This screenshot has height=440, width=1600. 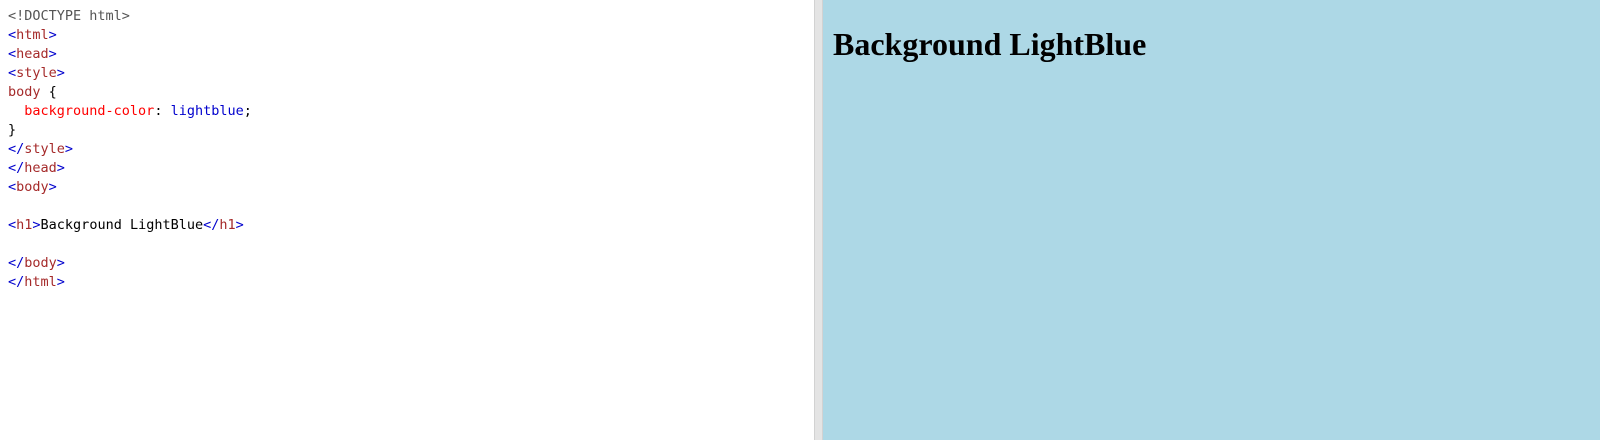 I want to click on code-line: <h1>Background LightBlue</h1>, so click(x=411, y=225).